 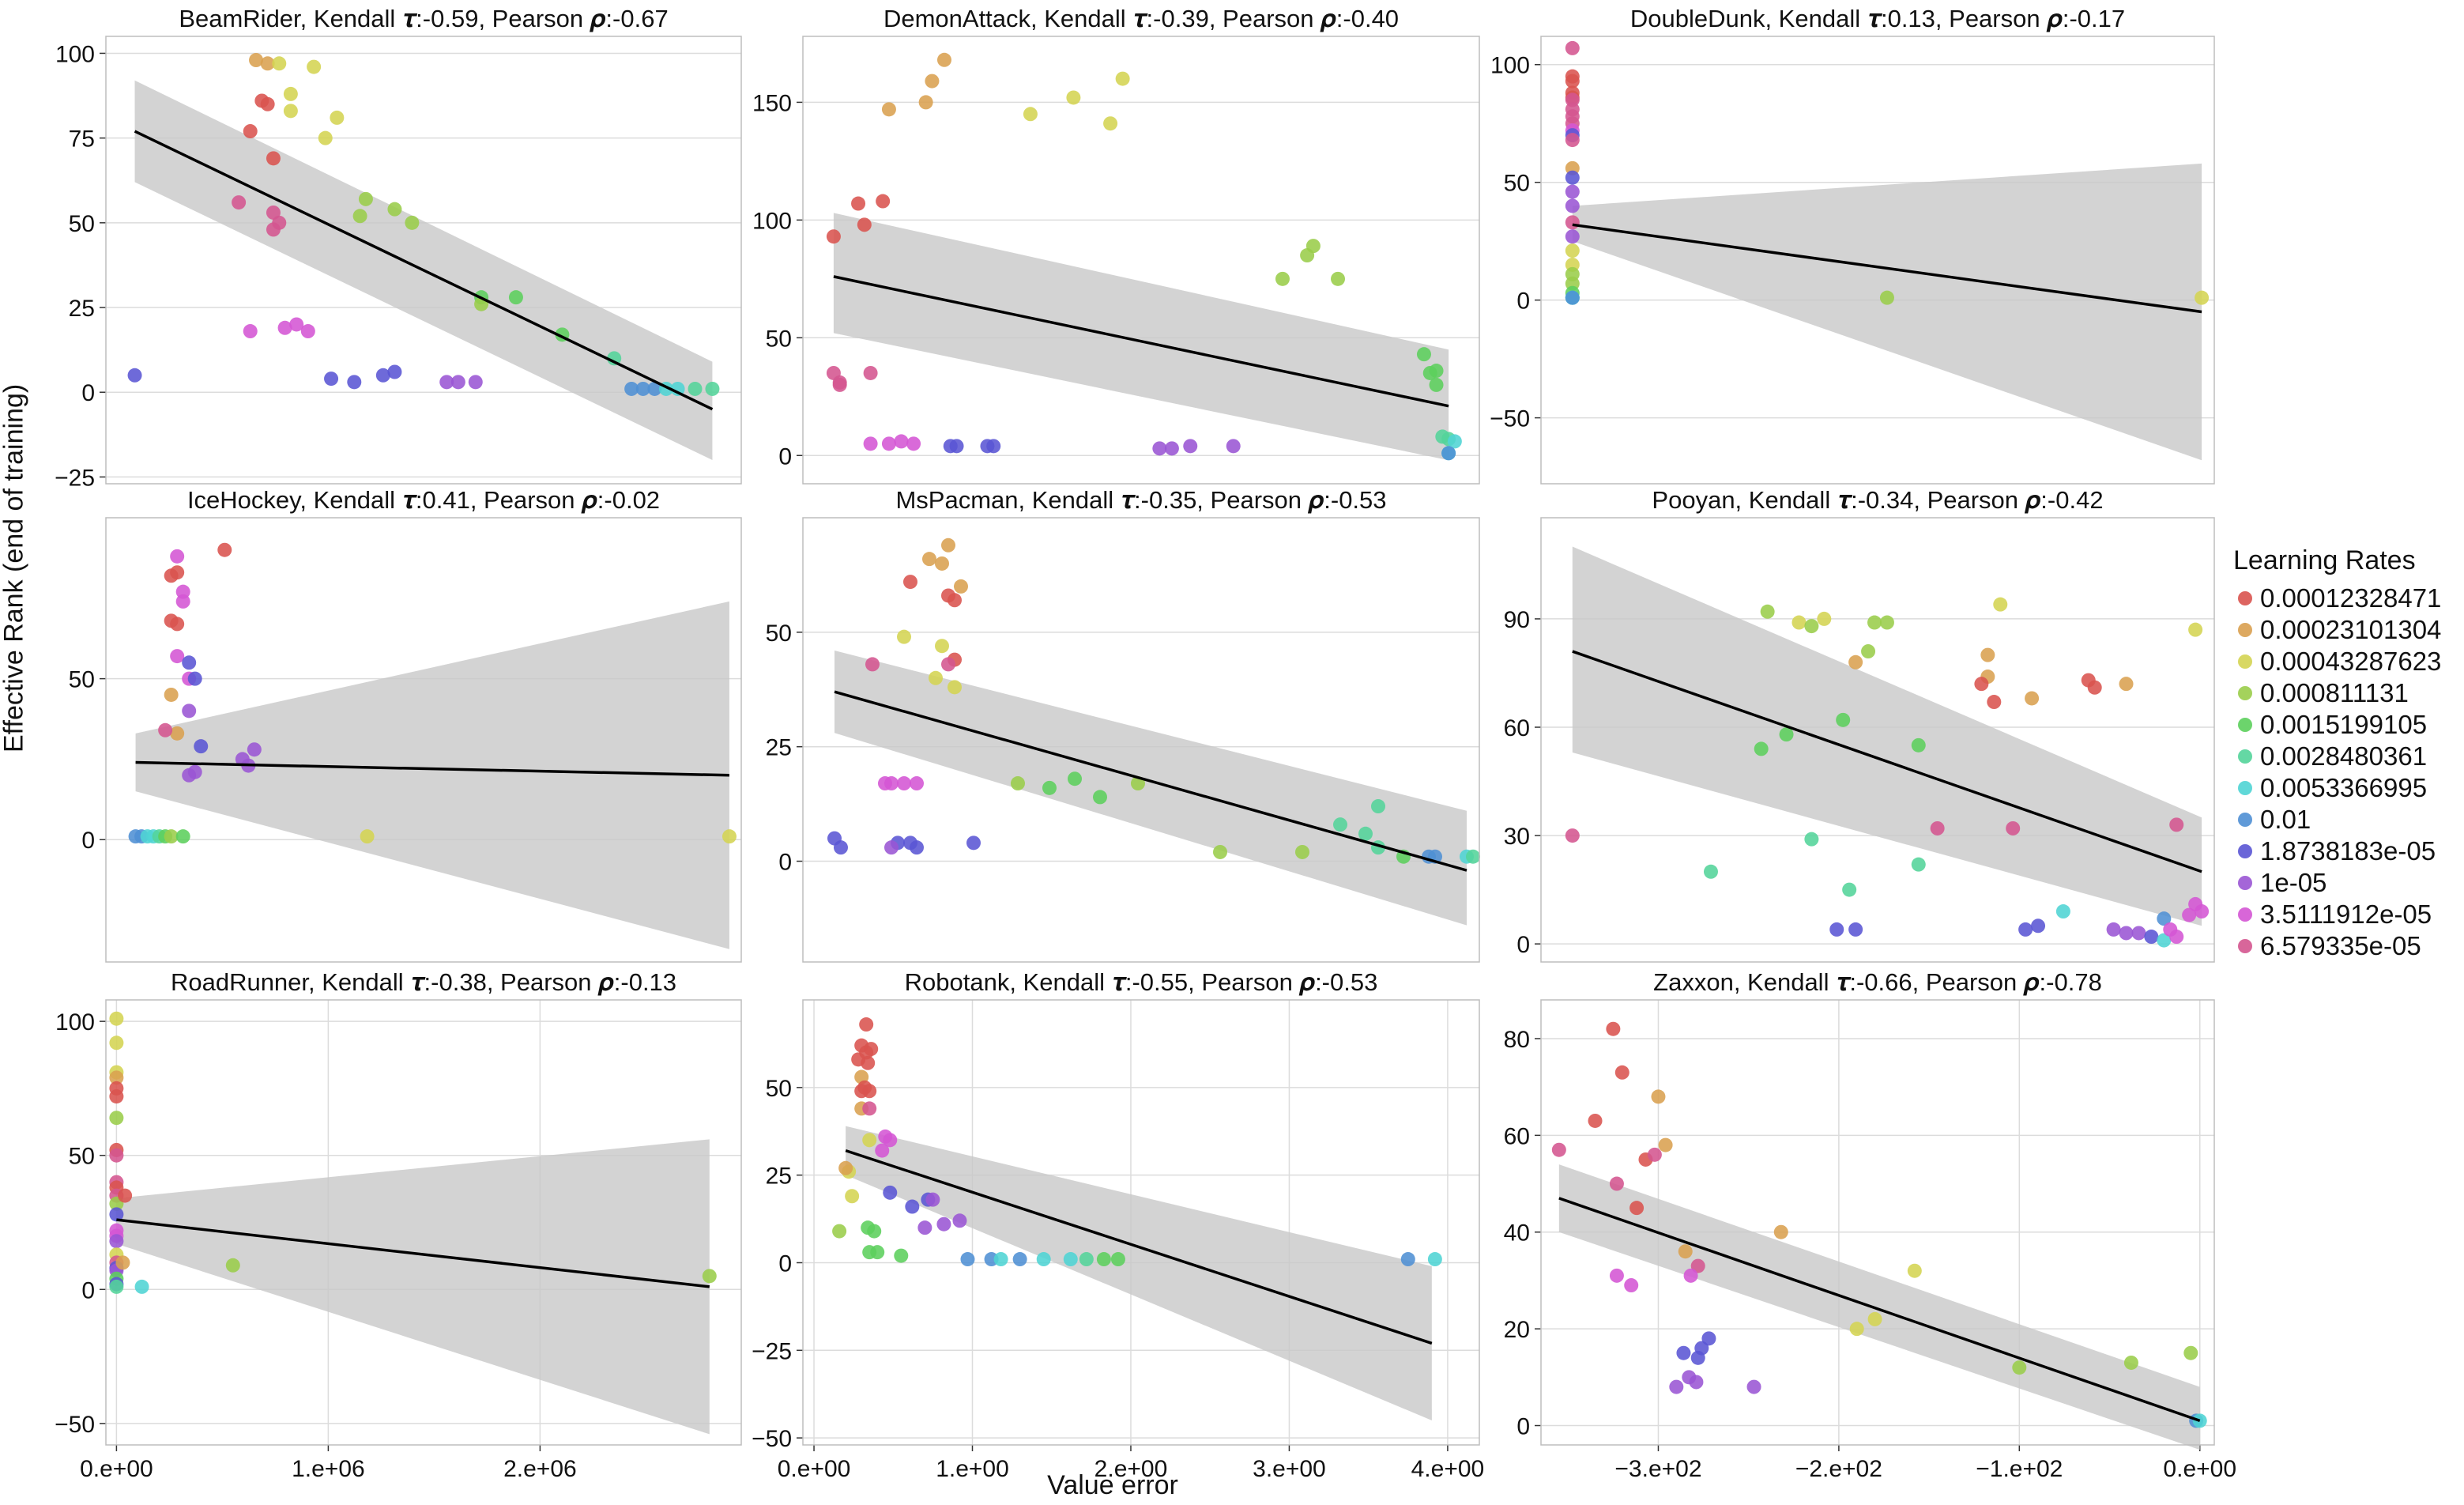 What do you see at coordinates (2337, 883) in the screenshot?
I see `legend-item: 1e-05` at bounding box center [2337, 883].